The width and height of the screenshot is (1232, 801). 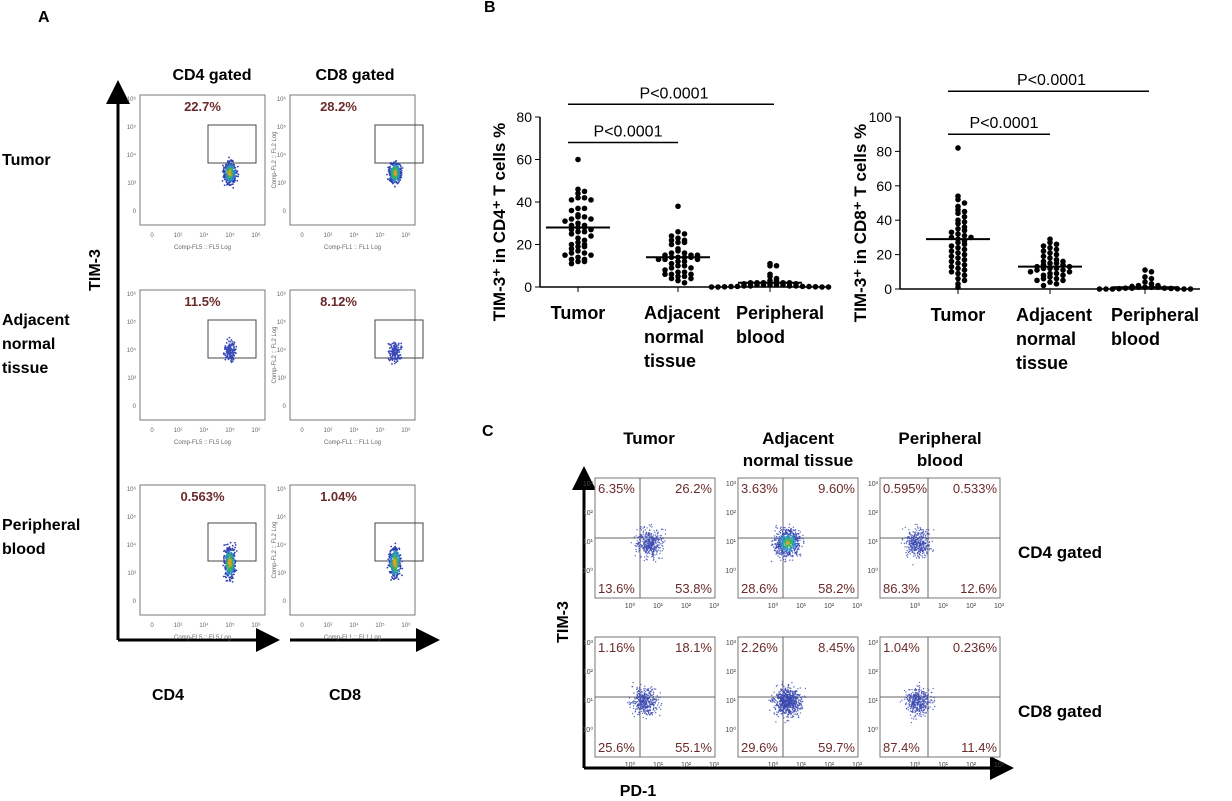 What do you see at coordinates (302, 626) in the screenshot?
I see `x-tick-label: 0` at bounding box center [302, 626].